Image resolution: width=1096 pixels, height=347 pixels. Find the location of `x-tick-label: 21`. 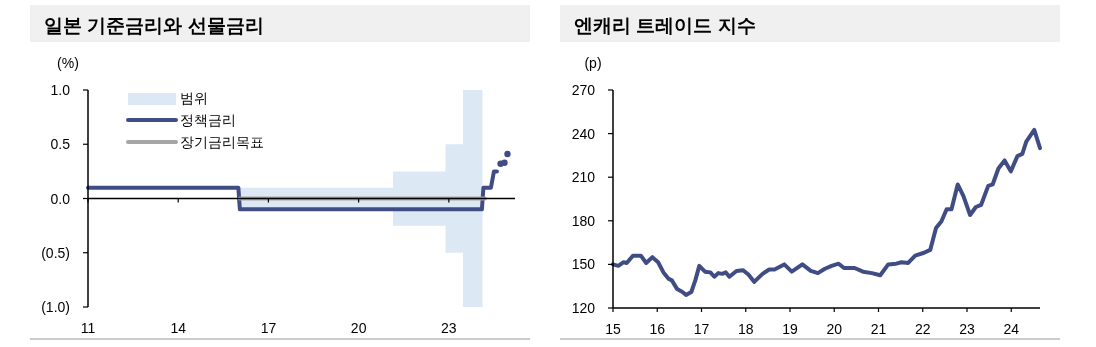

x-tick-label: 21 is located at coordinates (878, 329).